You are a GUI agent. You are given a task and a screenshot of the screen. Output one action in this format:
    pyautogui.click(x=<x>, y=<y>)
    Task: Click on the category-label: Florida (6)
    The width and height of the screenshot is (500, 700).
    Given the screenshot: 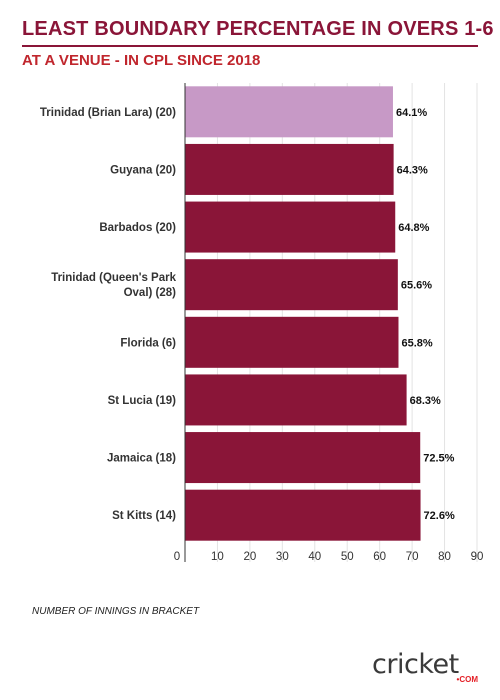 What is the action you would take?
    pyautogui.click(x=148, y=343)
    